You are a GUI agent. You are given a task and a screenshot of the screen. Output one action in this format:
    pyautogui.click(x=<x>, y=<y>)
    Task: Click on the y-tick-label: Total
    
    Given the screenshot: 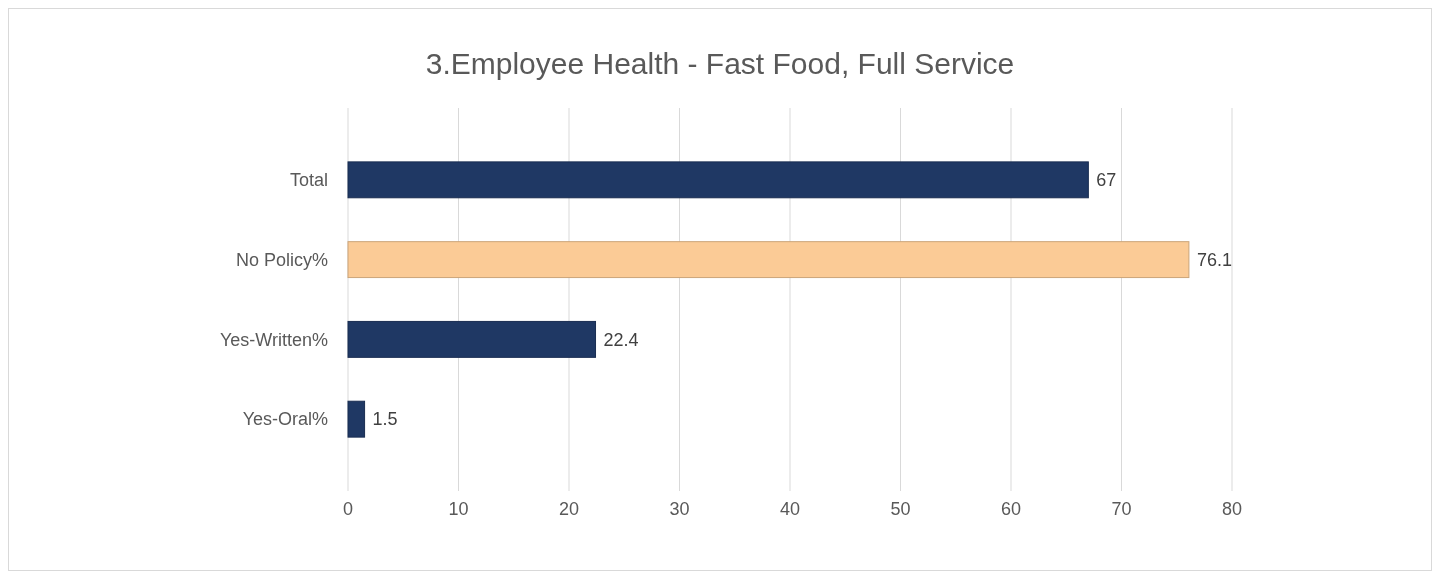 What is the action you would take?
    pyautogui.click(x=308, y=180)
    